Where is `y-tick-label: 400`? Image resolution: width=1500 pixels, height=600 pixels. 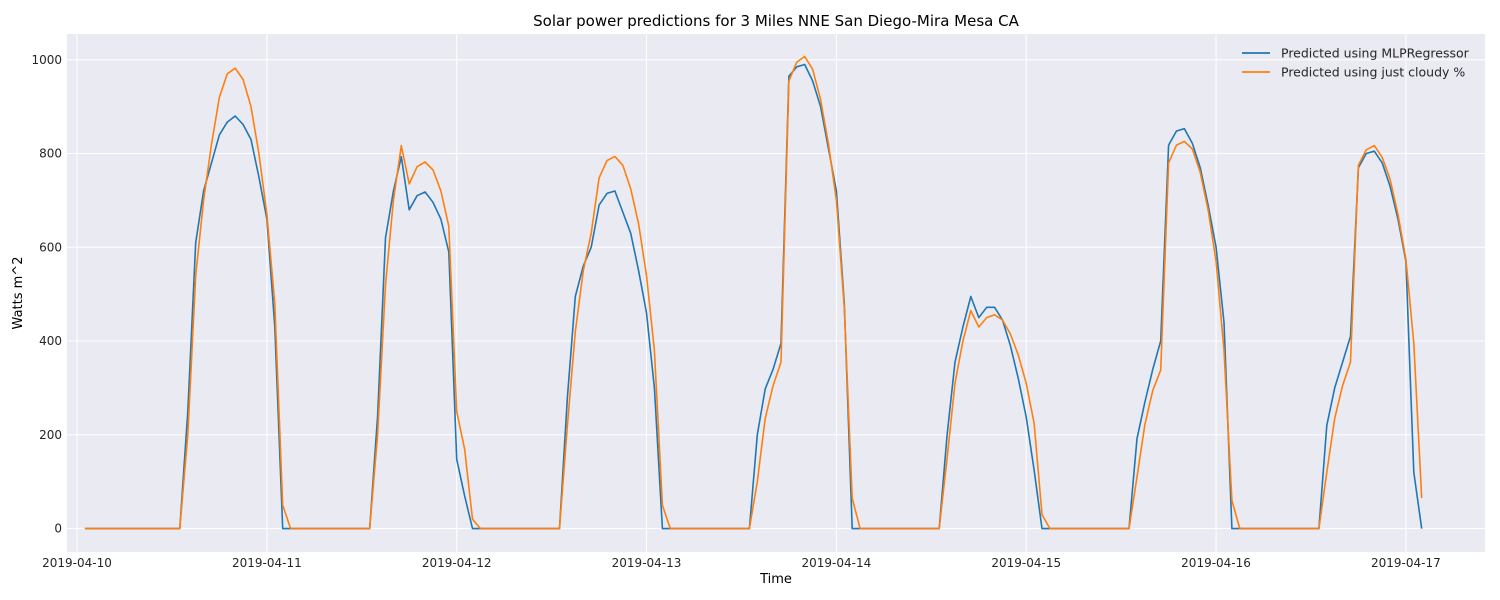
y-tick-label: 400 is located at coordinates (50, 341).